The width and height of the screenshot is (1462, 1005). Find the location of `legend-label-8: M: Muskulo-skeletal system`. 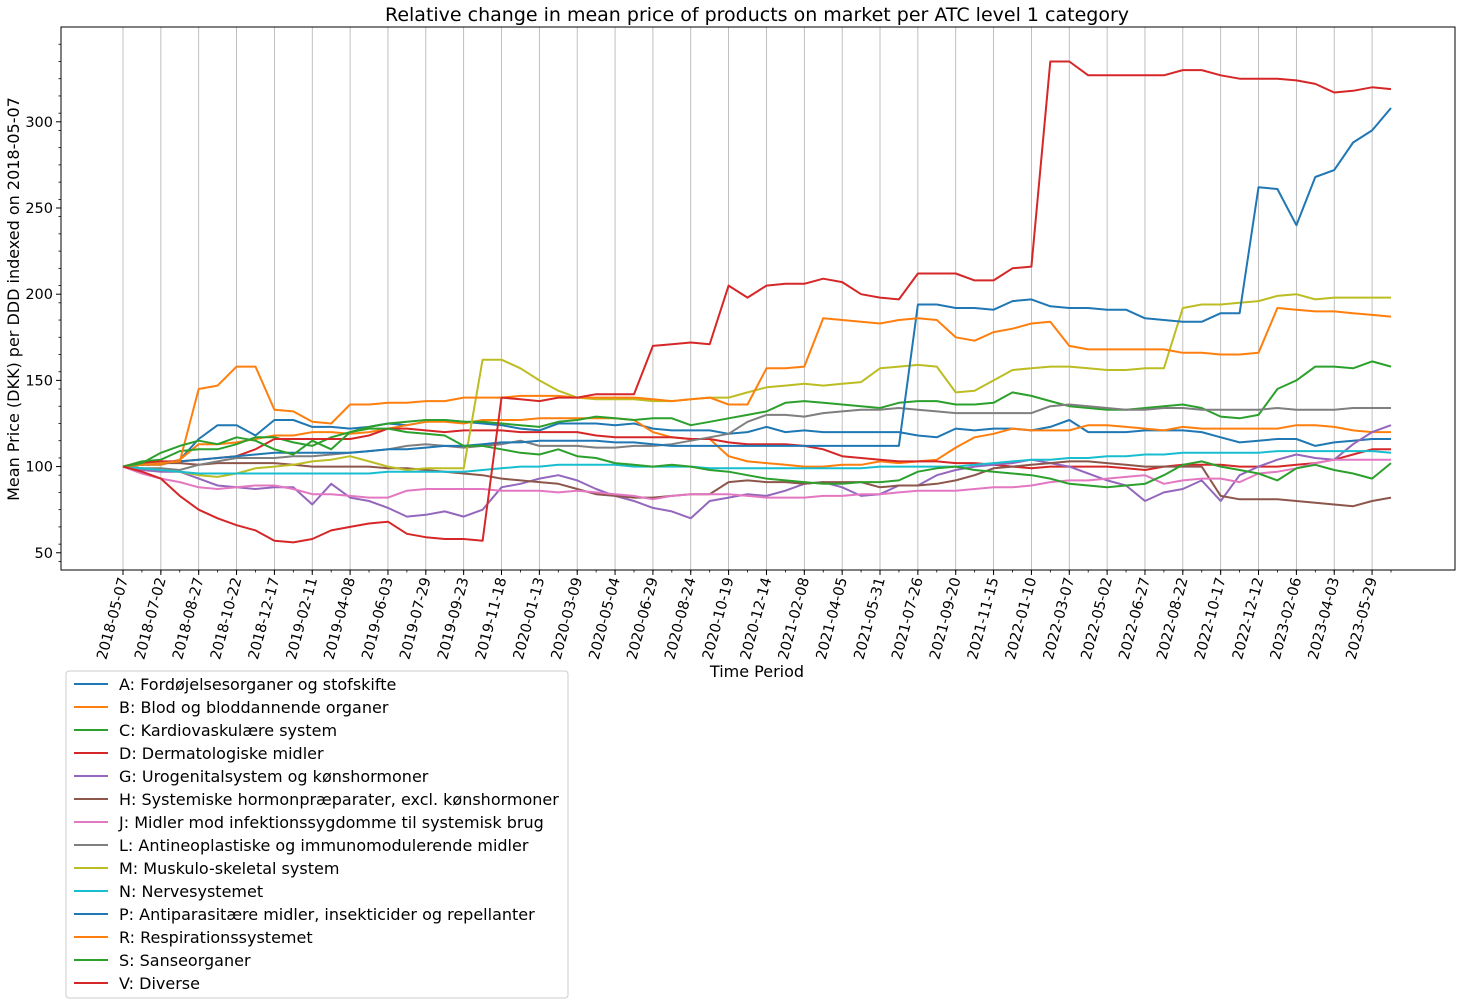

legend-label-8: M: Muskulo-skeletal system is located at coordinates (229, 868).